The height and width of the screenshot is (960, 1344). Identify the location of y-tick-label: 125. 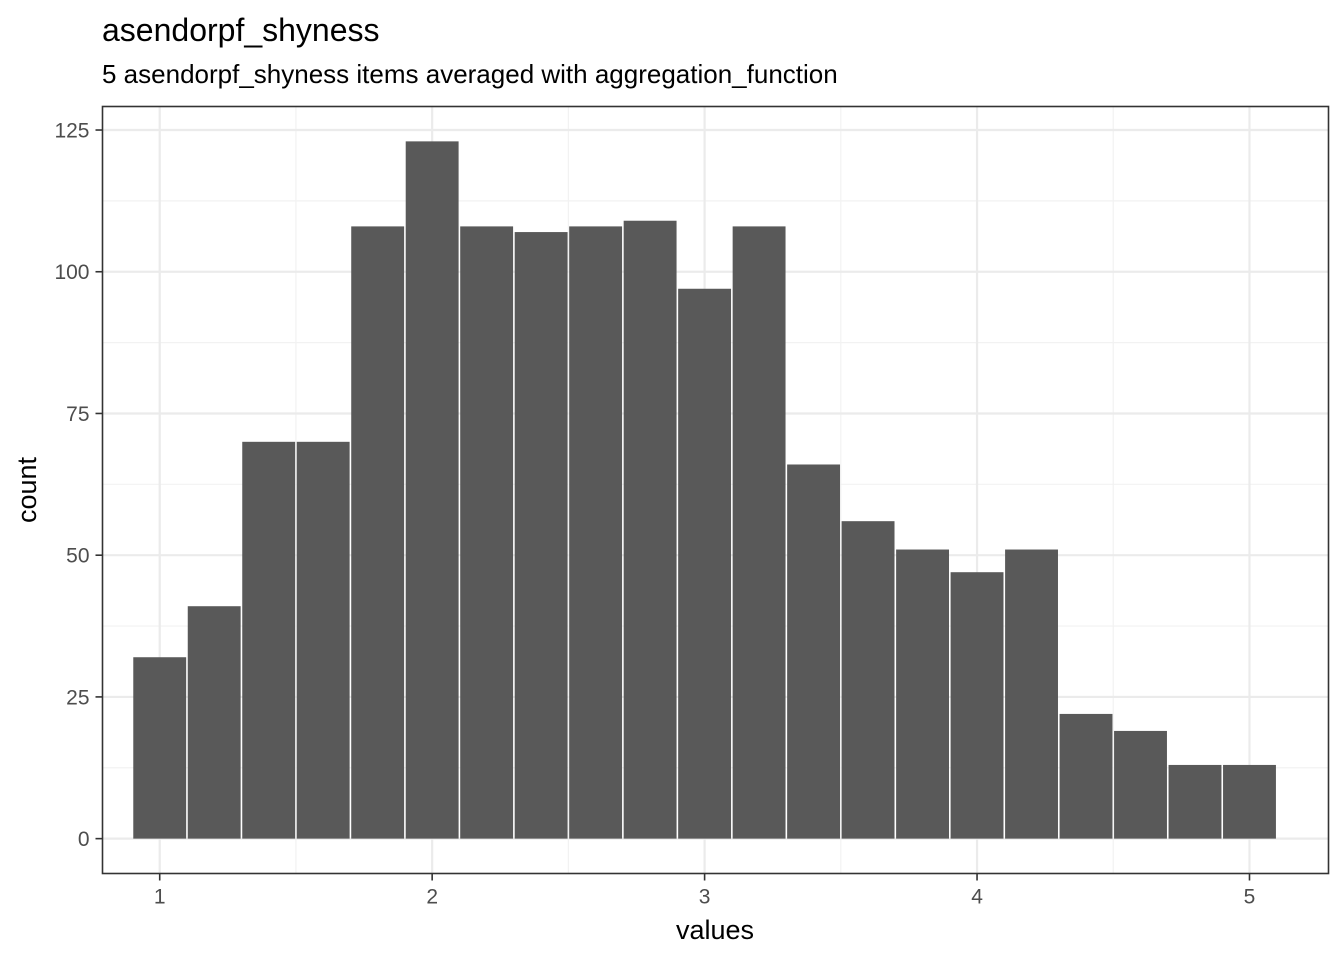
(71, 131).